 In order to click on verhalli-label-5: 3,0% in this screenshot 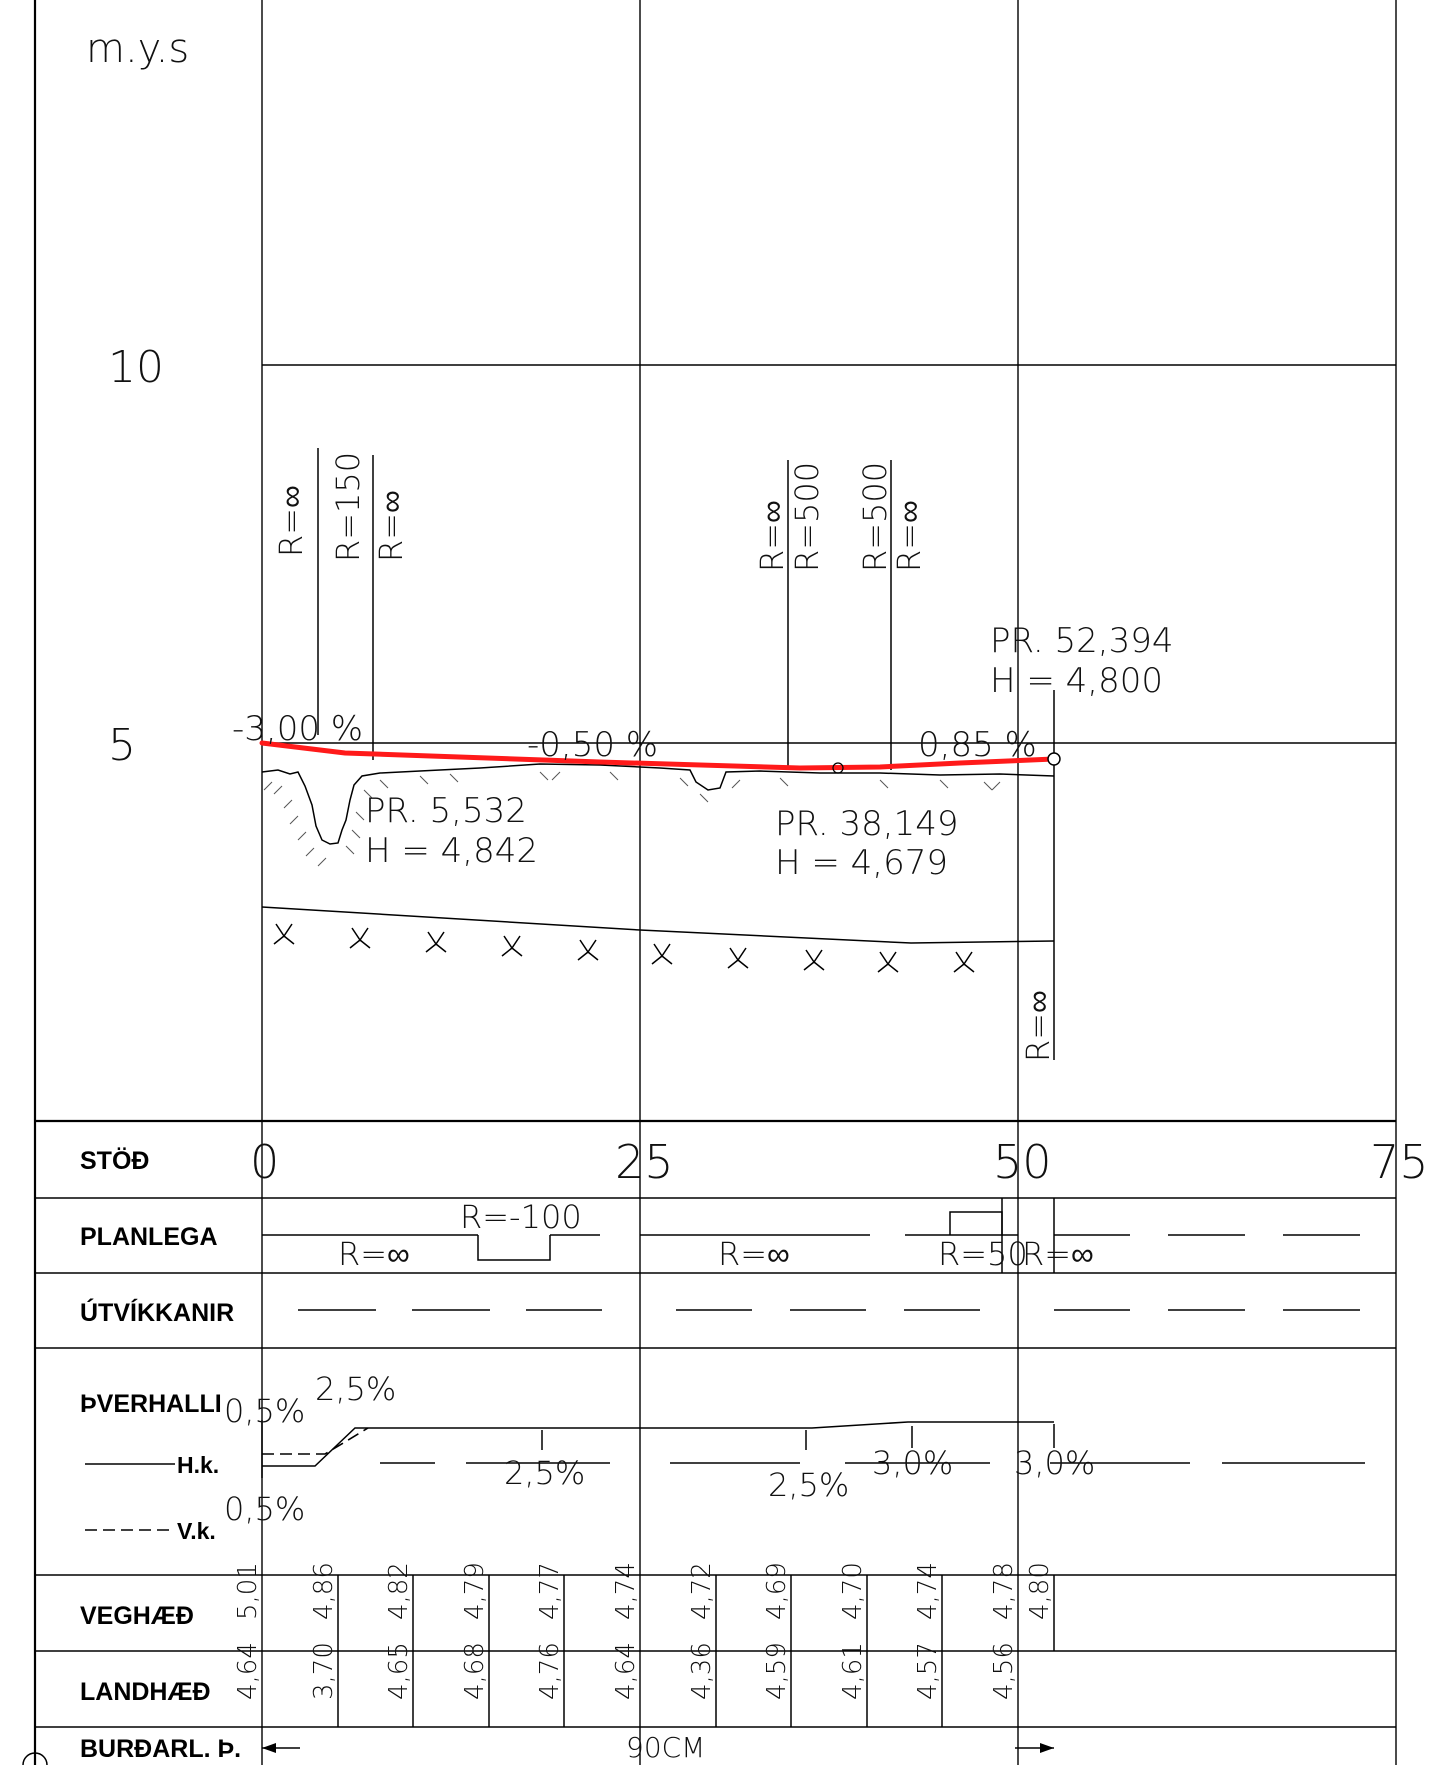, I will do `click(912, 1463)`.